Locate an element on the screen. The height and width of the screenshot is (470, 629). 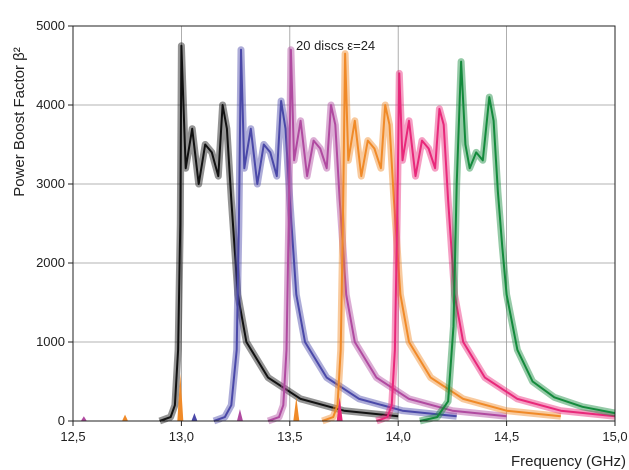
x-tick-label: 14,0 is located at coordinates (398, 436).